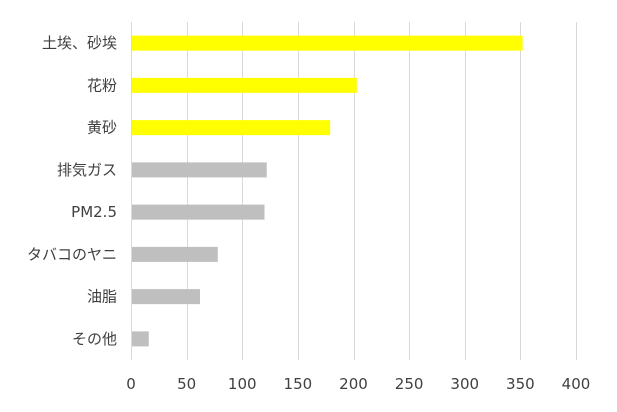  What do you see at coordinates (520, 384) in the screenshot?
I see `x-tick-label: 350` at bounding box center [520, 384].